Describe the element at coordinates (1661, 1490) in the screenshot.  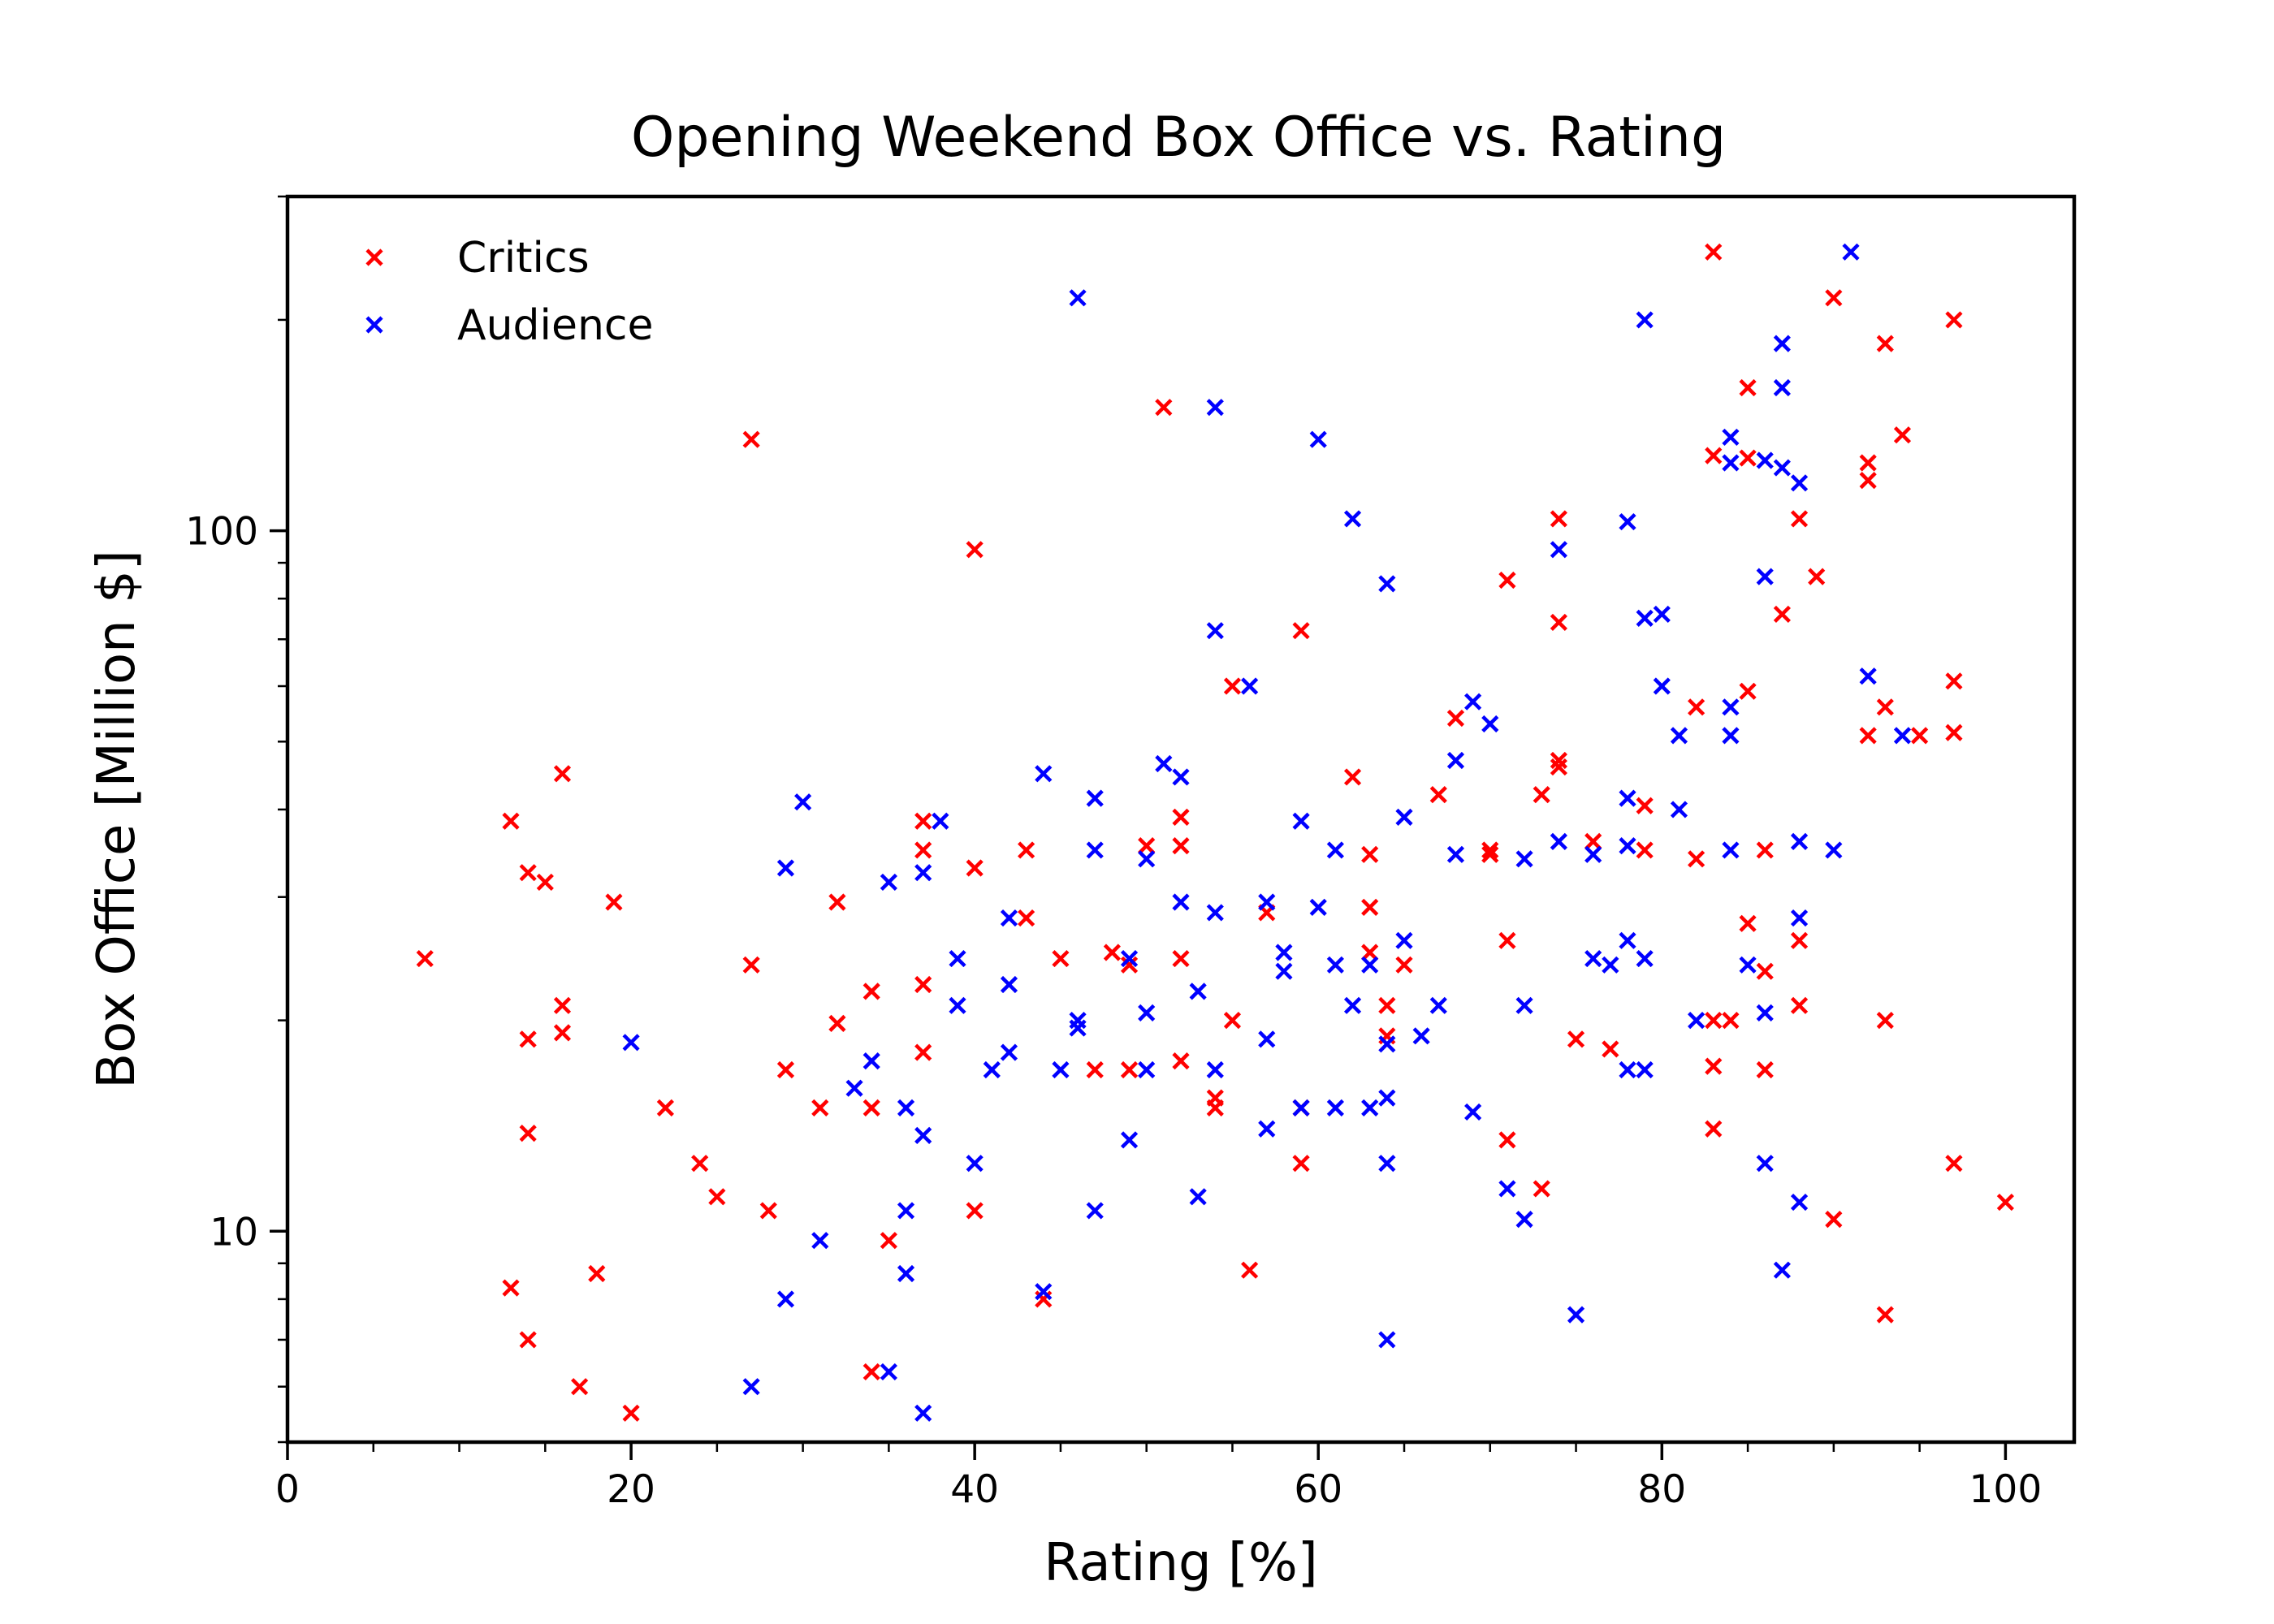
I see `x-tick-label: 80` at that location.